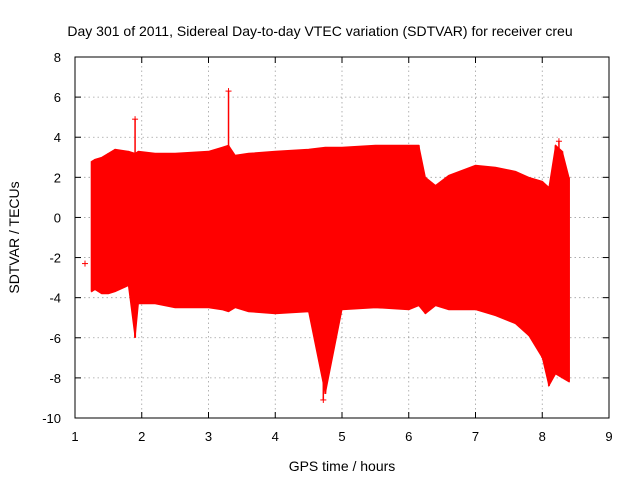  What do you see at coordinates (408, 436) in the screenshot?
I see `x-tick-label: 6` at bounding box center [408, 436].